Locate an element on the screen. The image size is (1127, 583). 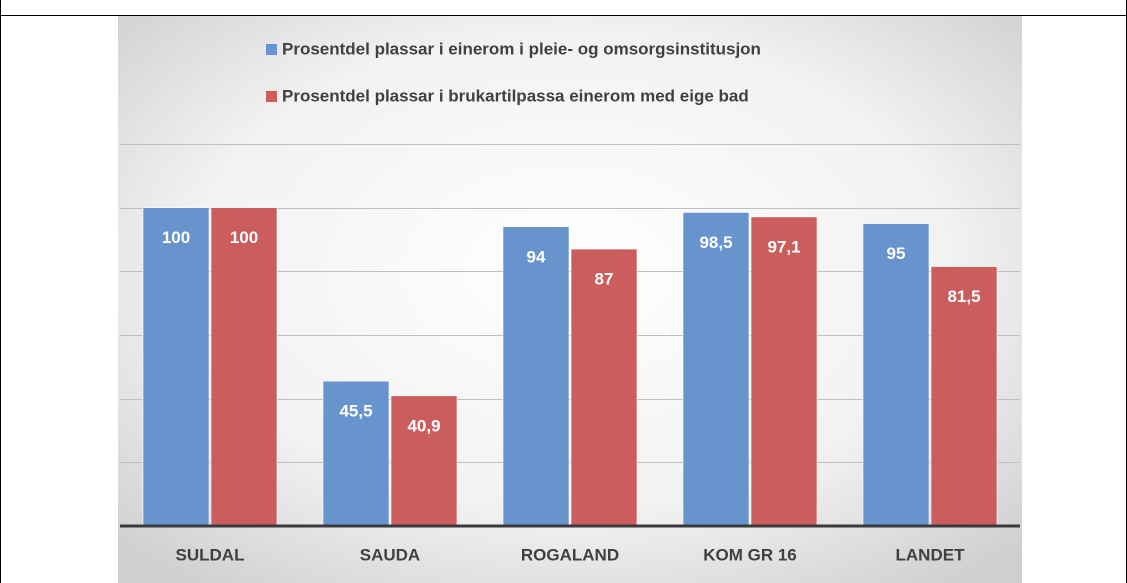
data-label: 97,1 is located at coordinates (783, 246).